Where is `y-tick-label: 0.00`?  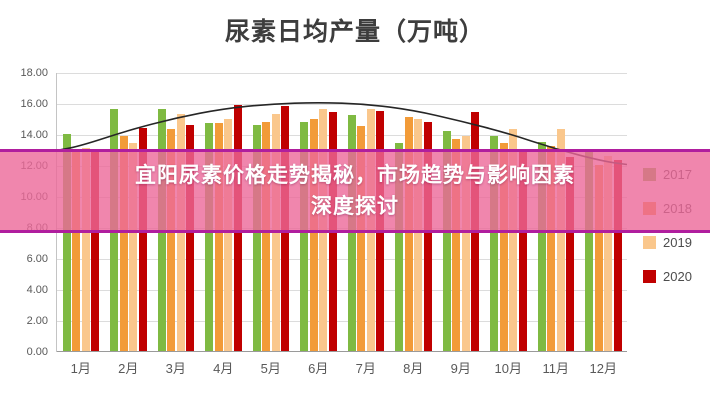
y-tick-label: 0.00 is located at coordinates (37, 352).